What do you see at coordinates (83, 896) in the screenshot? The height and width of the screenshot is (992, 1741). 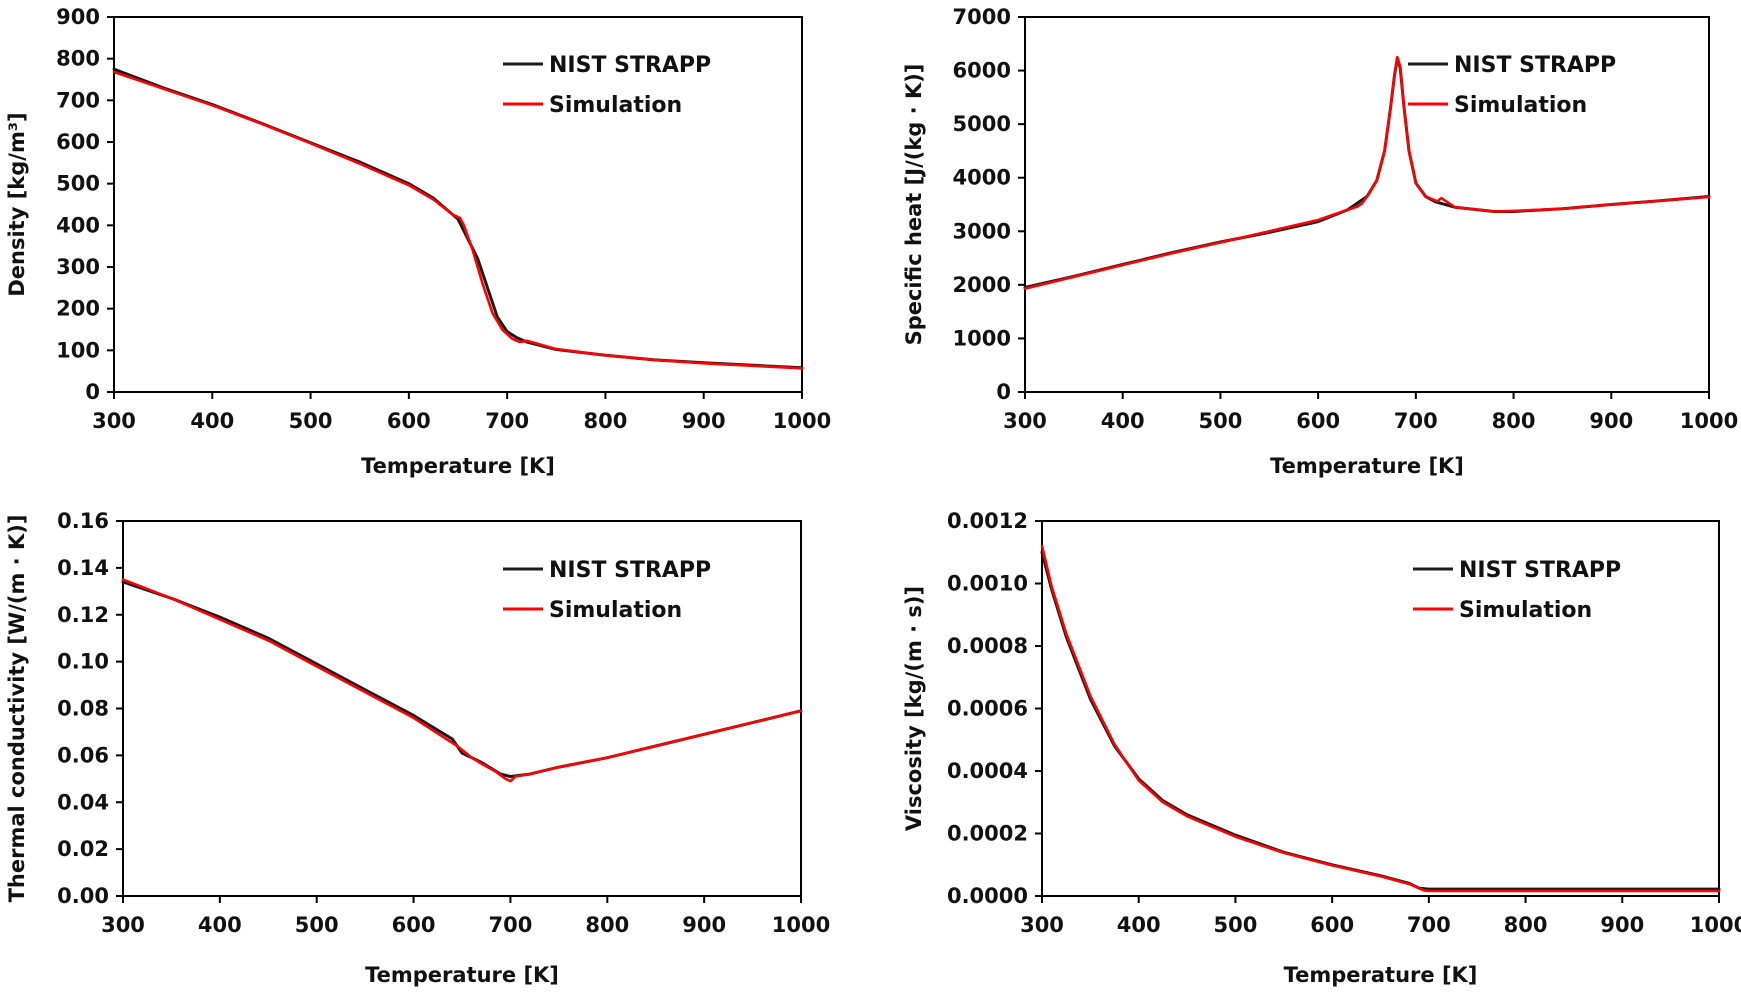 I see `y-tick-label: 0.00` at bounding box center [83, 896].